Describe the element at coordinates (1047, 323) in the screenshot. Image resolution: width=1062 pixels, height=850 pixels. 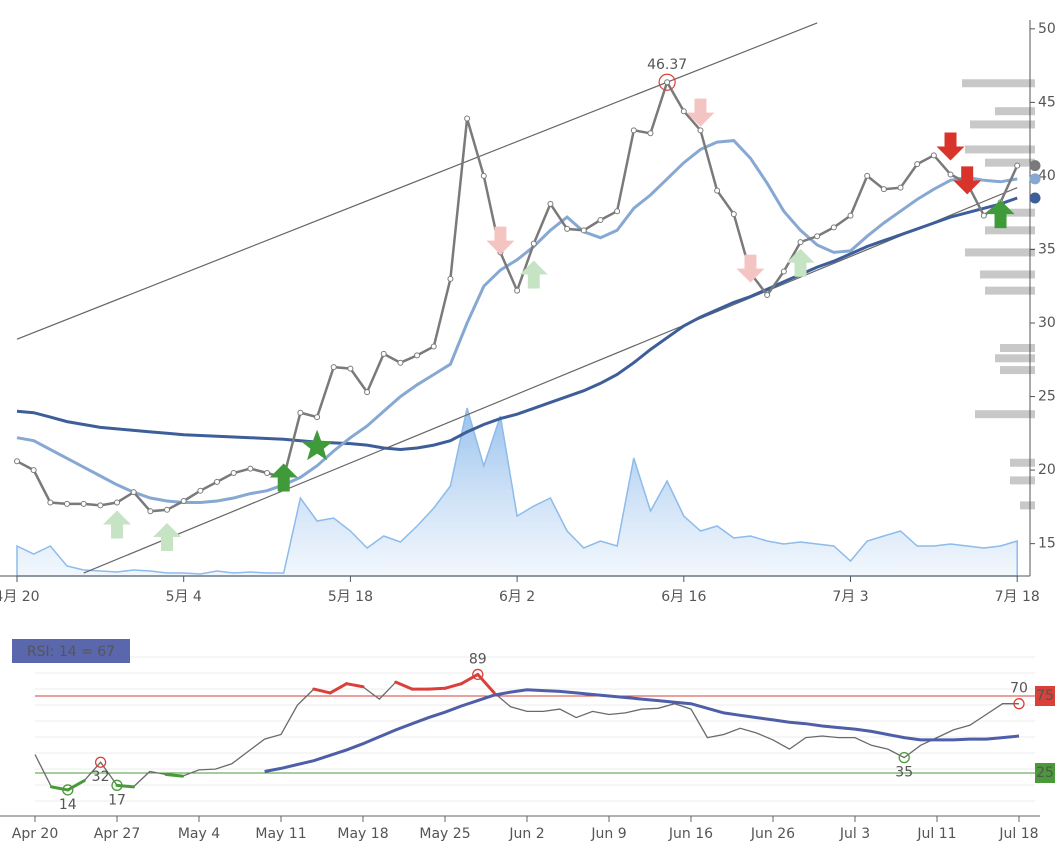
I see `y-tick-label: 30` at that location.